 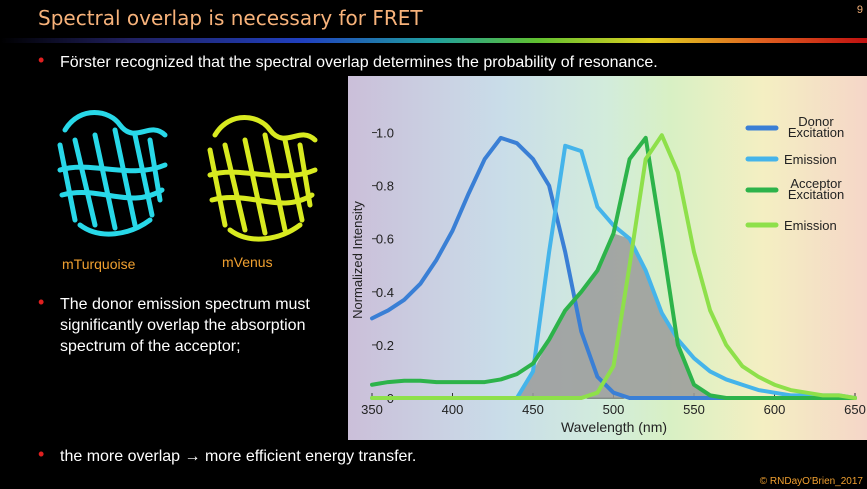 What do you see at coordinates (385, 345) in the screenshot?
I see `y-tick-label: 0.2` at bounding box center [385, 345].